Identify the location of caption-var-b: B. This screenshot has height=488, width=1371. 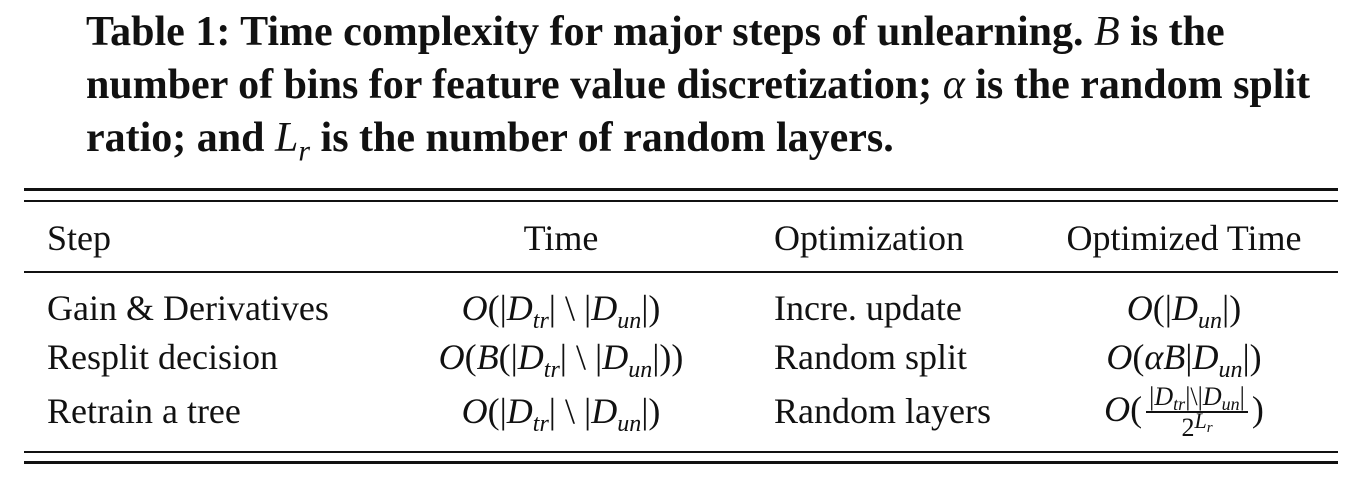
(1107, 32).